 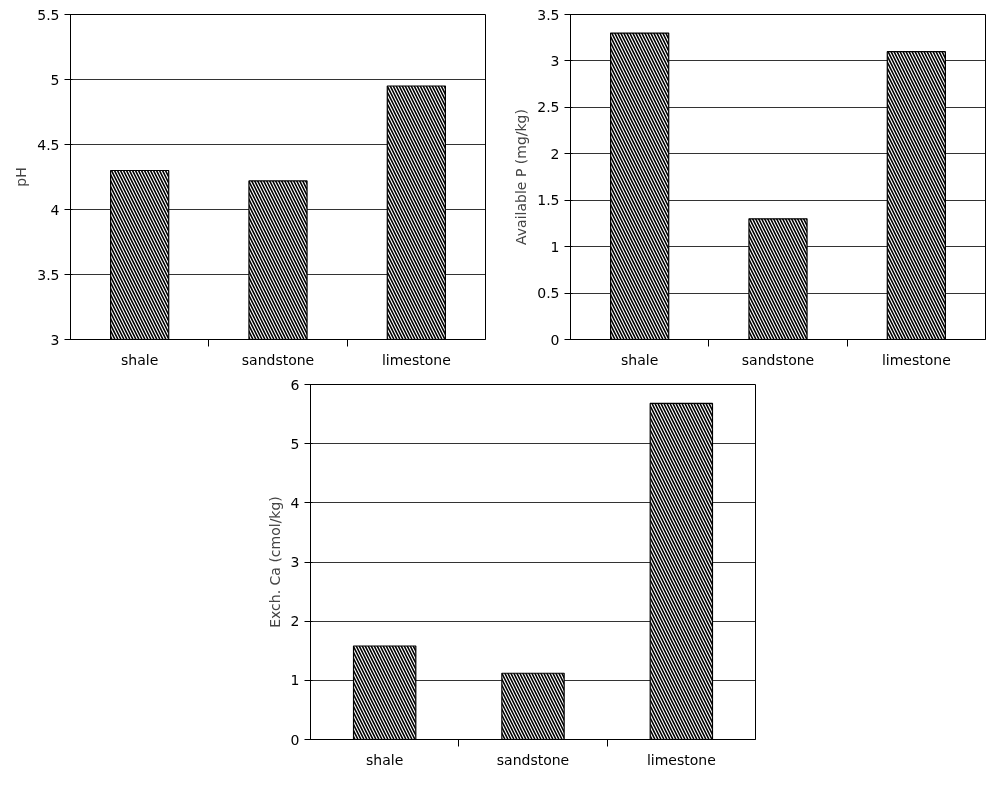 What do you see at coordinates (295, 384) in the screenshot?
I see `y-tick-label: 6` at bounding box center [295, 384].